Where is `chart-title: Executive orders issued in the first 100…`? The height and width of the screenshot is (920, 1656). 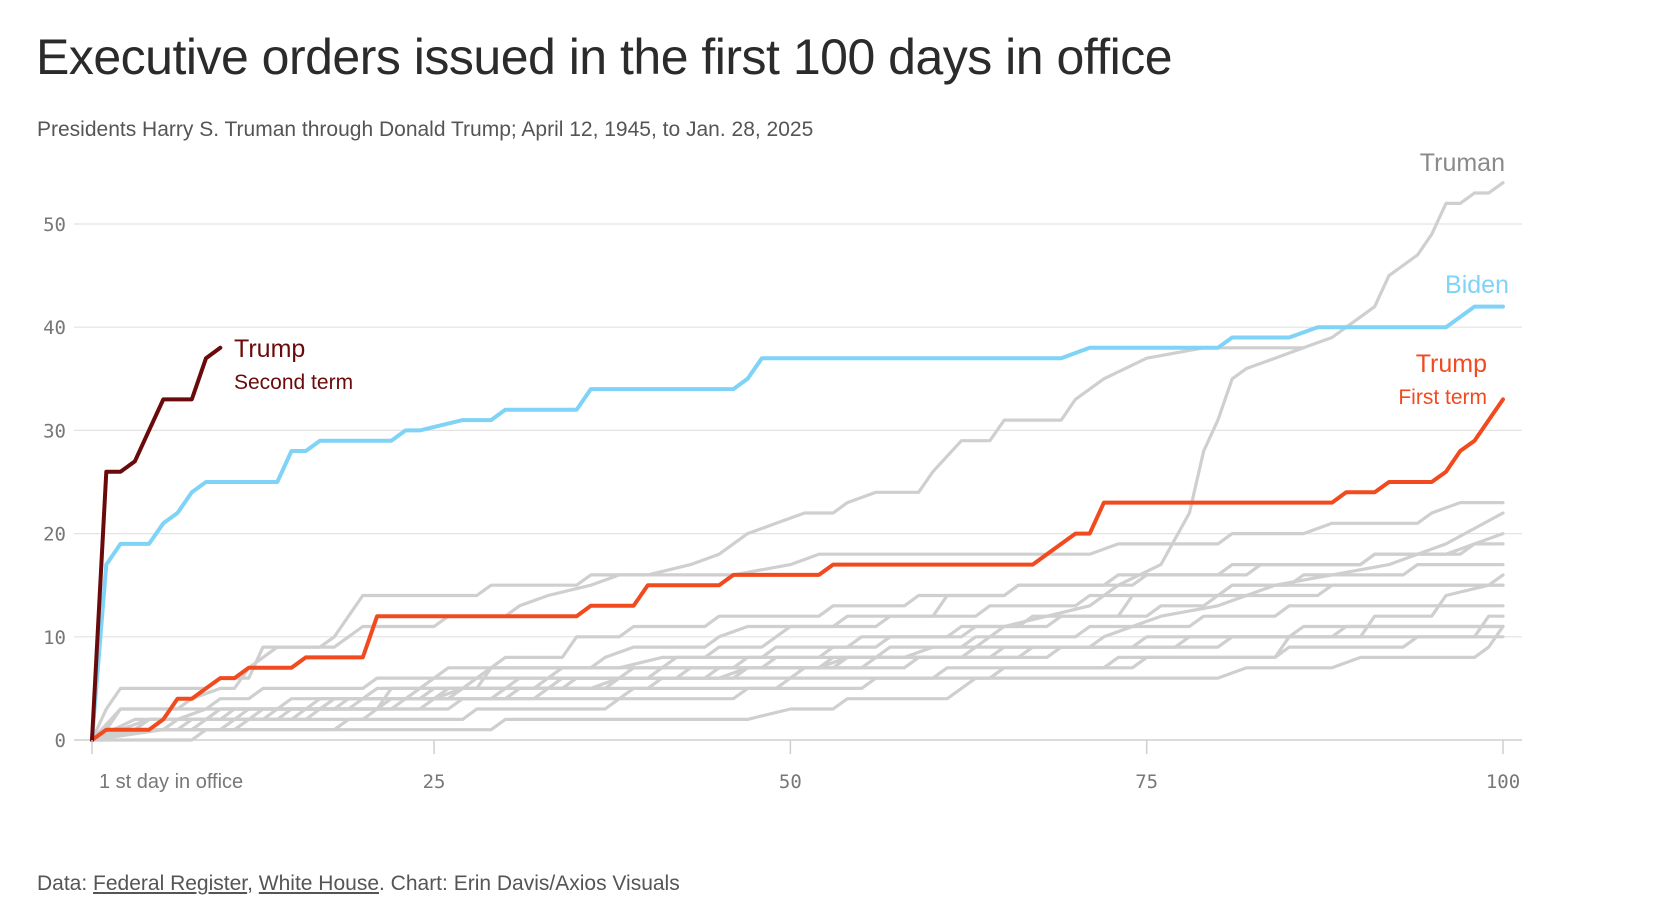
chart-title: Executive orders issued in the first 100… is located at coordinates (604, 57).